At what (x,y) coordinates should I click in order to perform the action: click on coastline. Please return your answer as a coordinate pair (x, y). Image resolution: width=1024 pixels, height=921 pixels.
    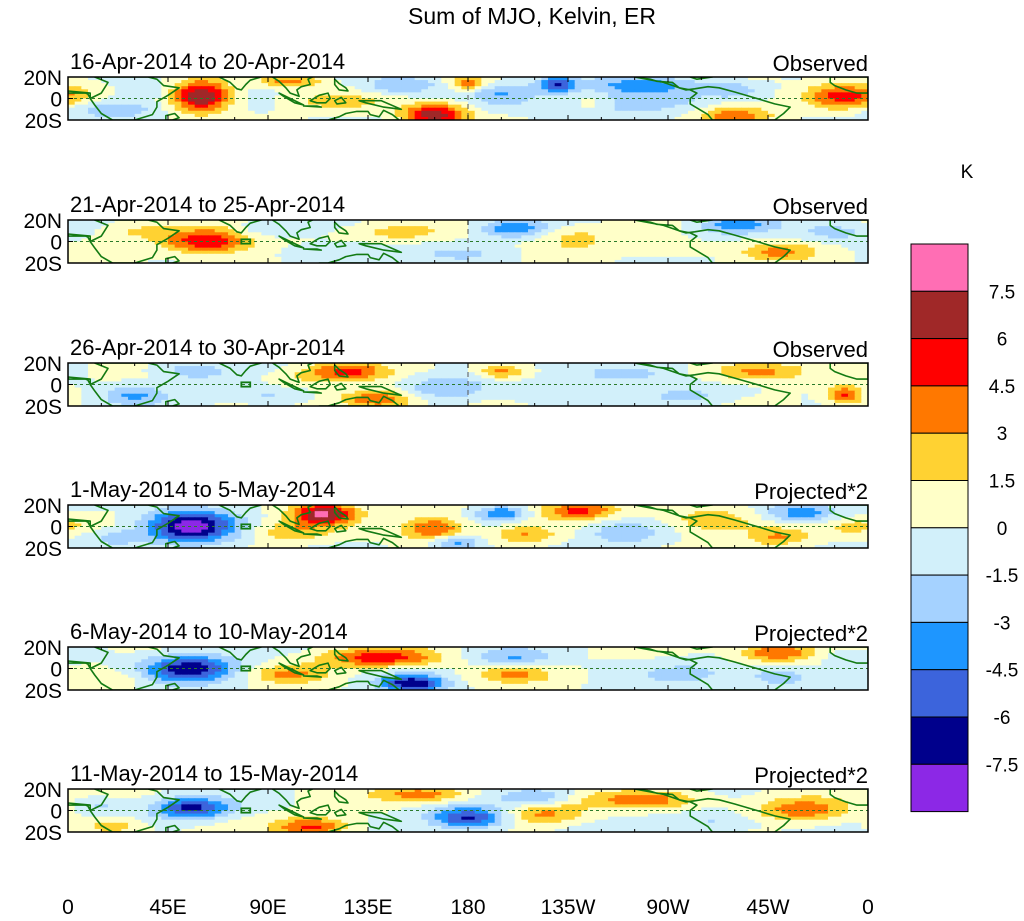
    Looking at the image, I should click on (359, 257).